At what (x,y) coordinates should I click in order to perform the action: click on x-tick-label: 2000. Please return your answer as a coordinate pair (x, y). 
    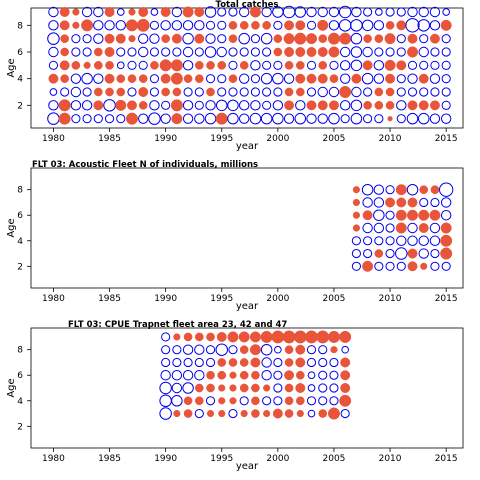
    Looking at the image, I should click on (277, 459).